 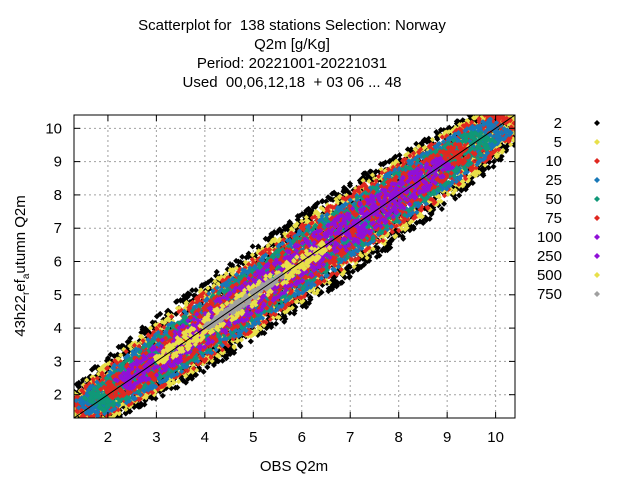 I want to click on title-line-4: Used 00,06,12,18 + 03 06 ... 48, so click(x=292, y=82).